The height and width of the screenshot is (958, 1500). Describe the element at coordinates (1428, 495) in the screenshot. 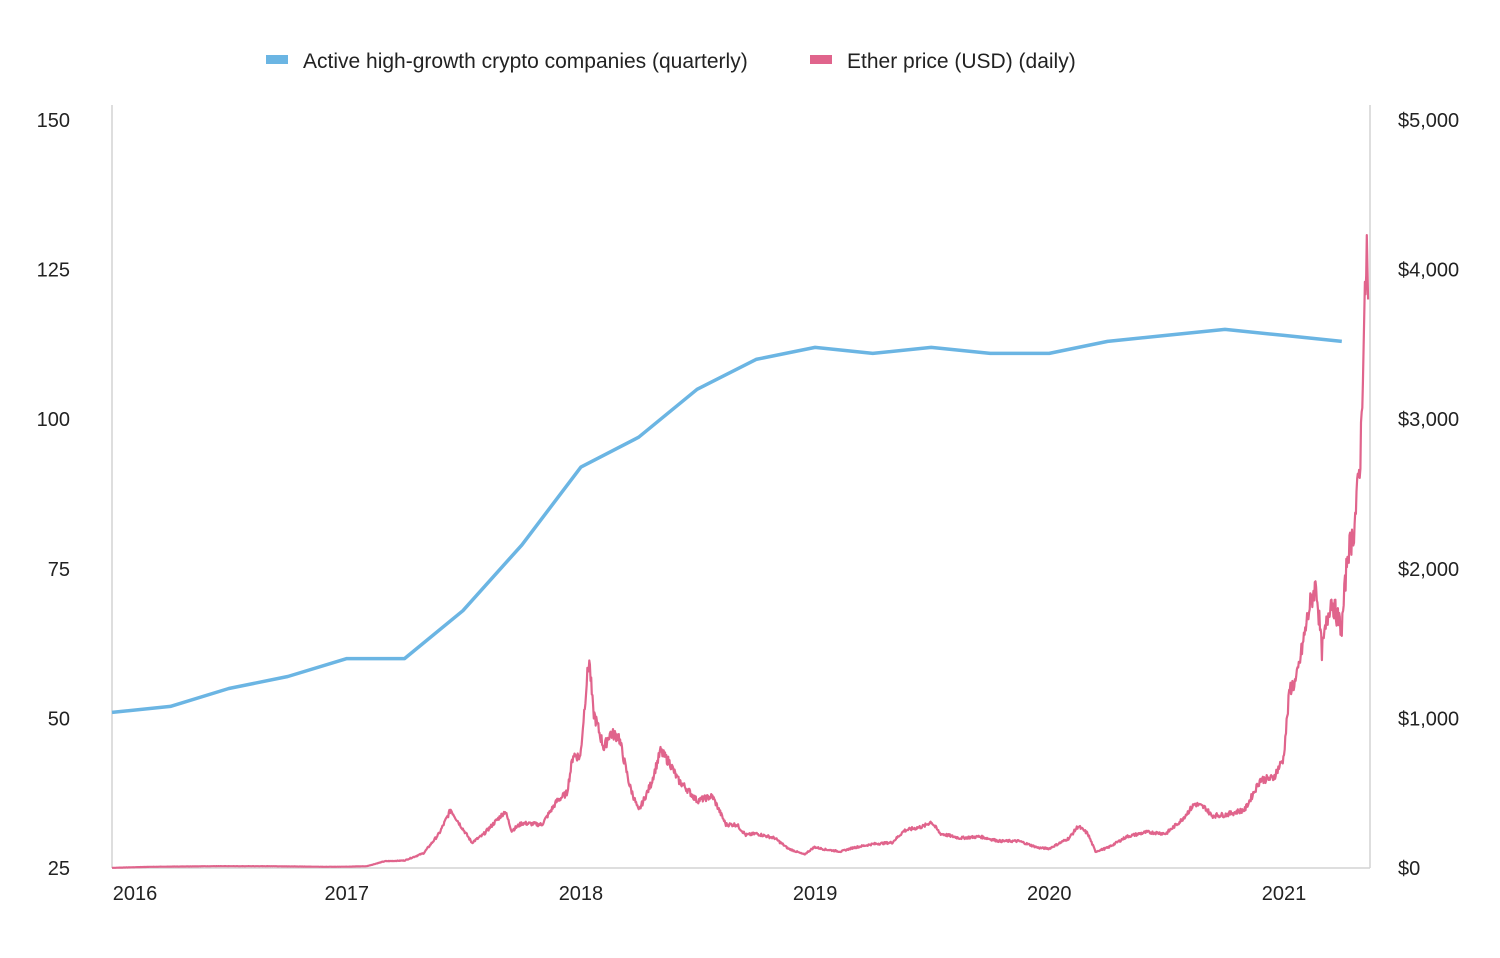

I see `right-axis-ticks: $0 $1,000 $2,000 $3,000 $4,000 $5,000` at that location.